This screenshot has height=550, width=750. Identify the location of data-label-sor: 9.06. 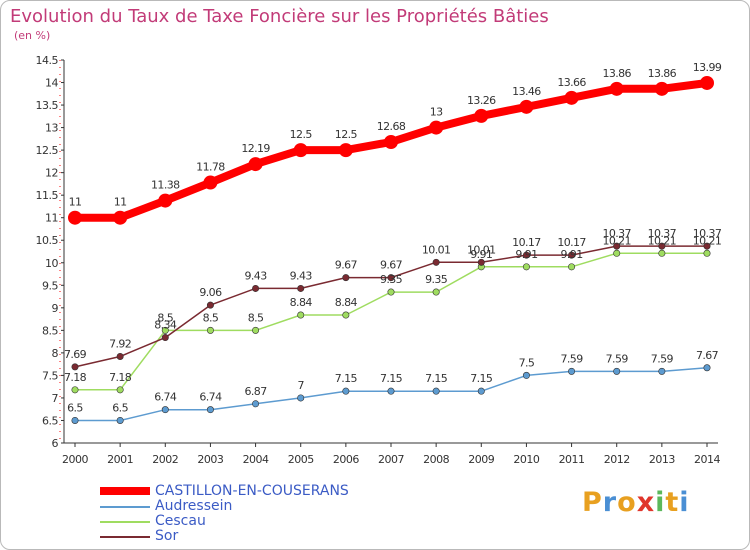
(210, 292).